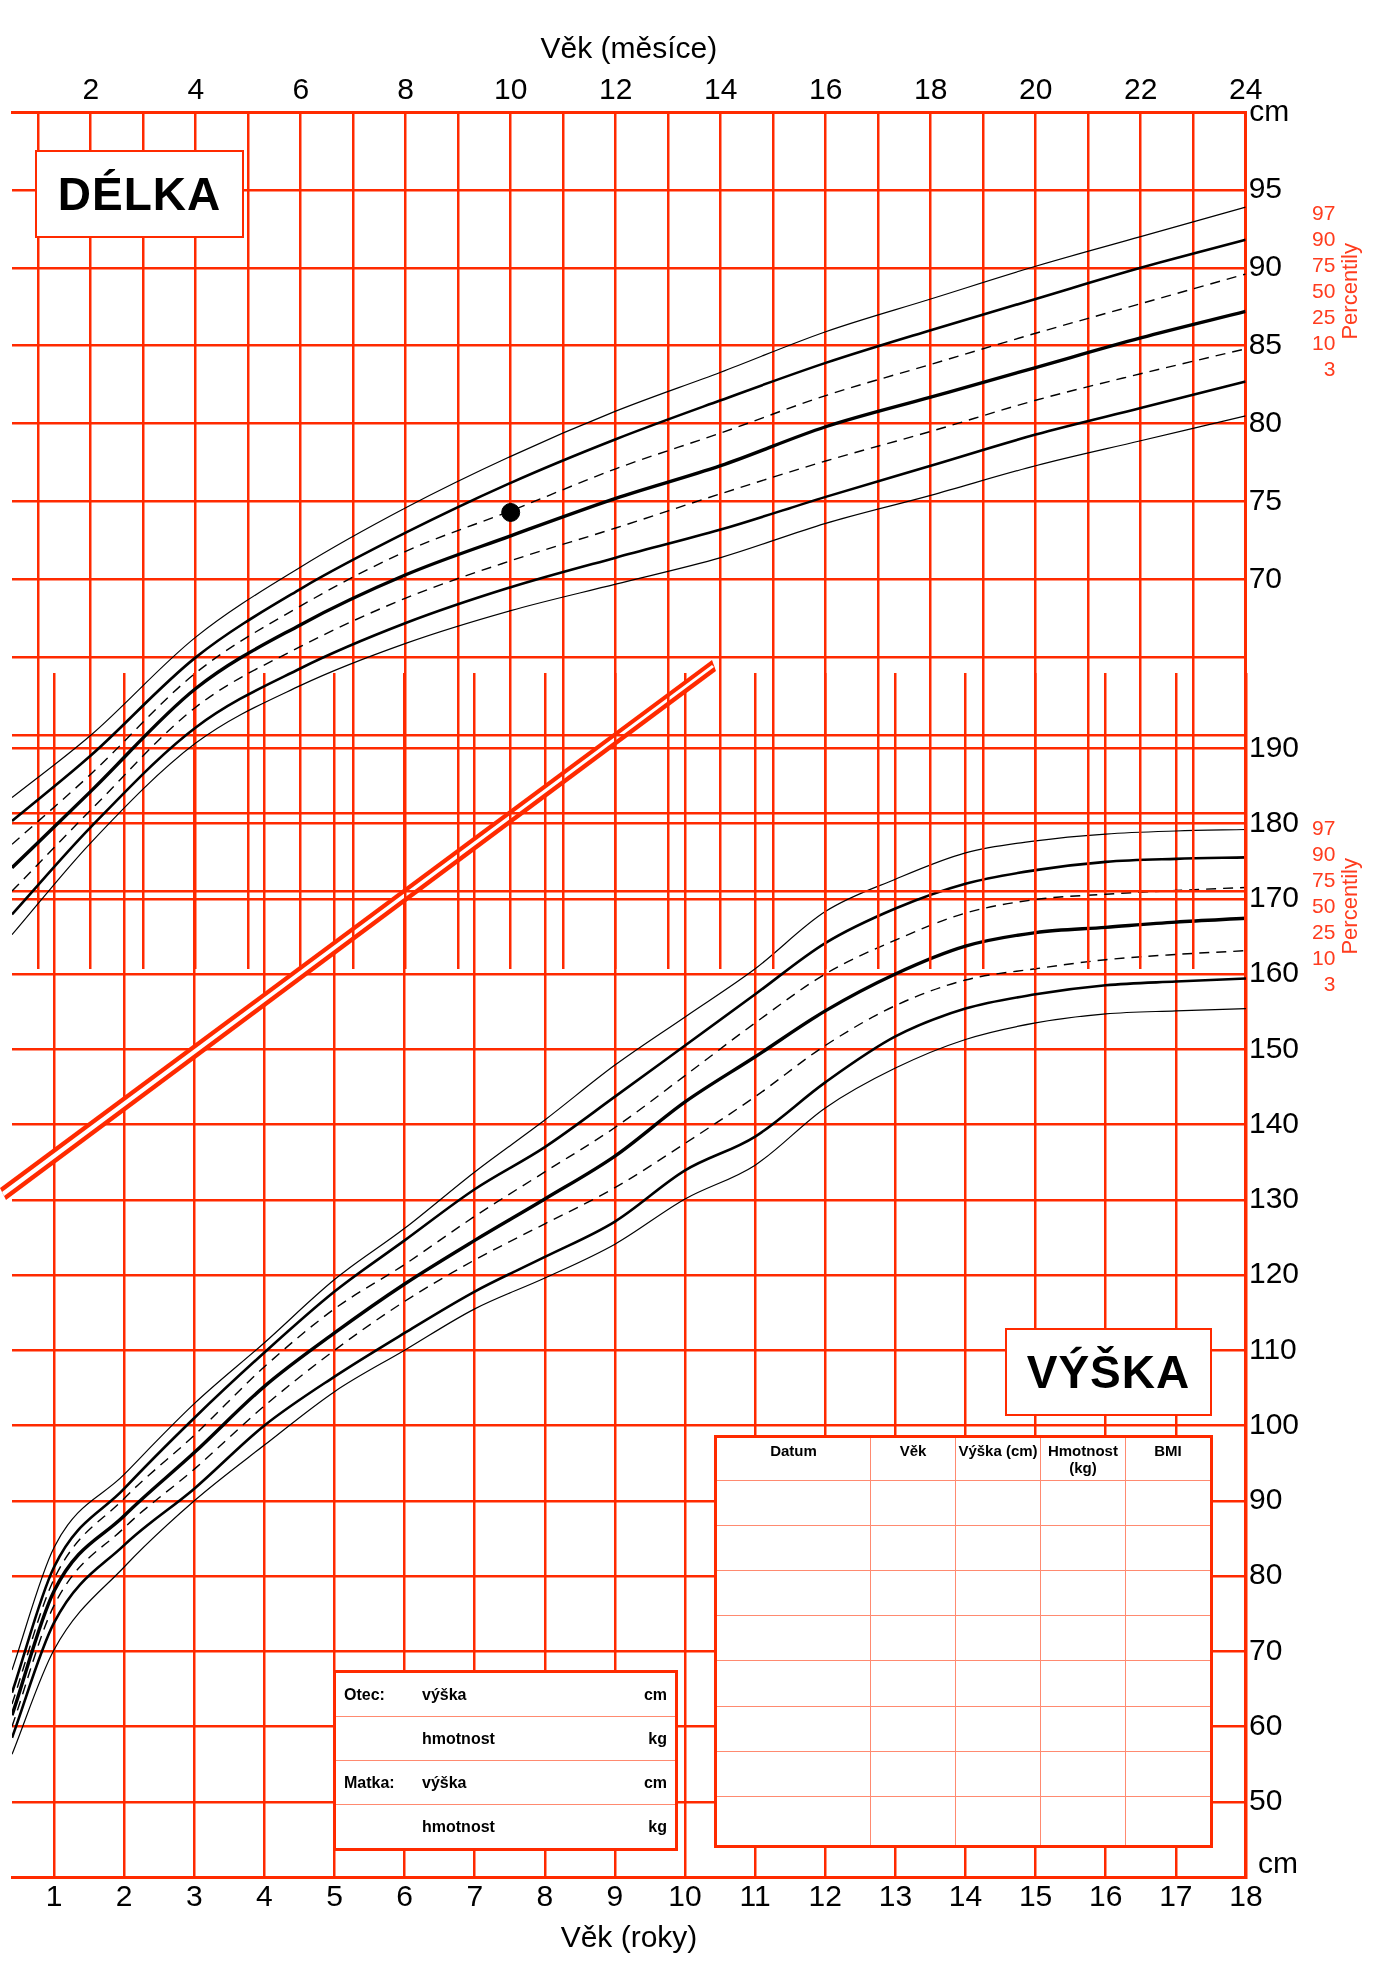  Describe the element at coordinates (629, 48) in the screenshot. I see `x-axis-title: Věk (měsíce)` at that location.